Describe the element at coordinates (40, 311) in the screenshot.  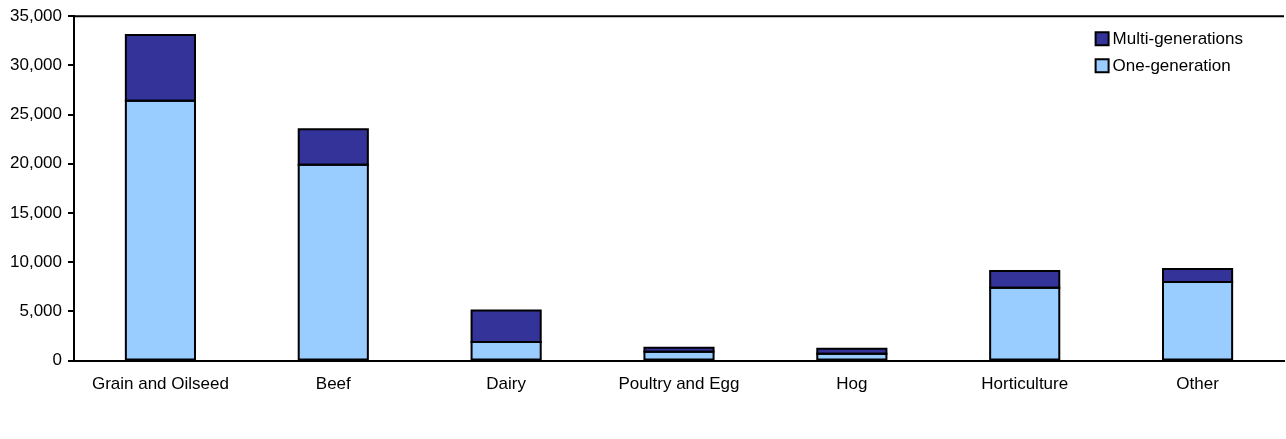
I see `y-tick-label: 5,000` at that location.